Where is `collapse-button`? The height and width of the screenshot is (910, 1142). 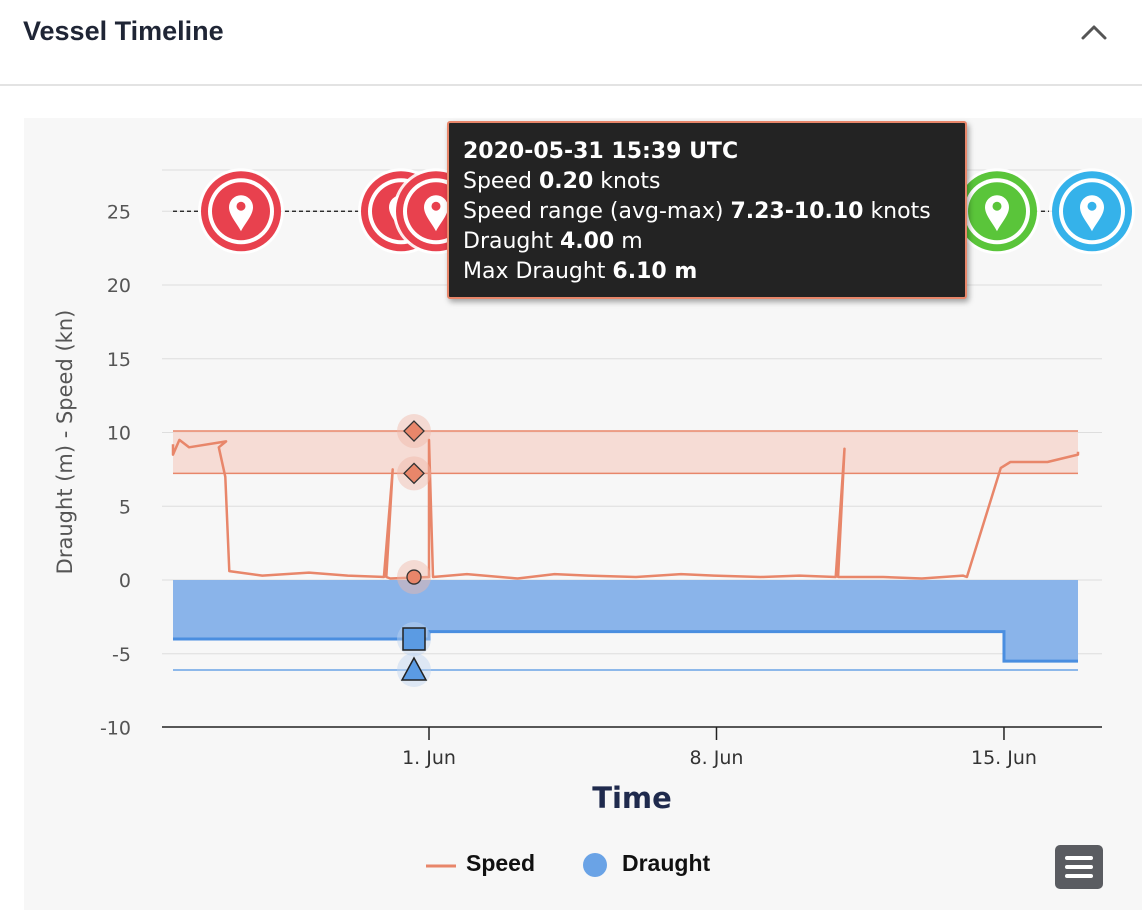
collapse-button is located at coordinates (1094, 32).